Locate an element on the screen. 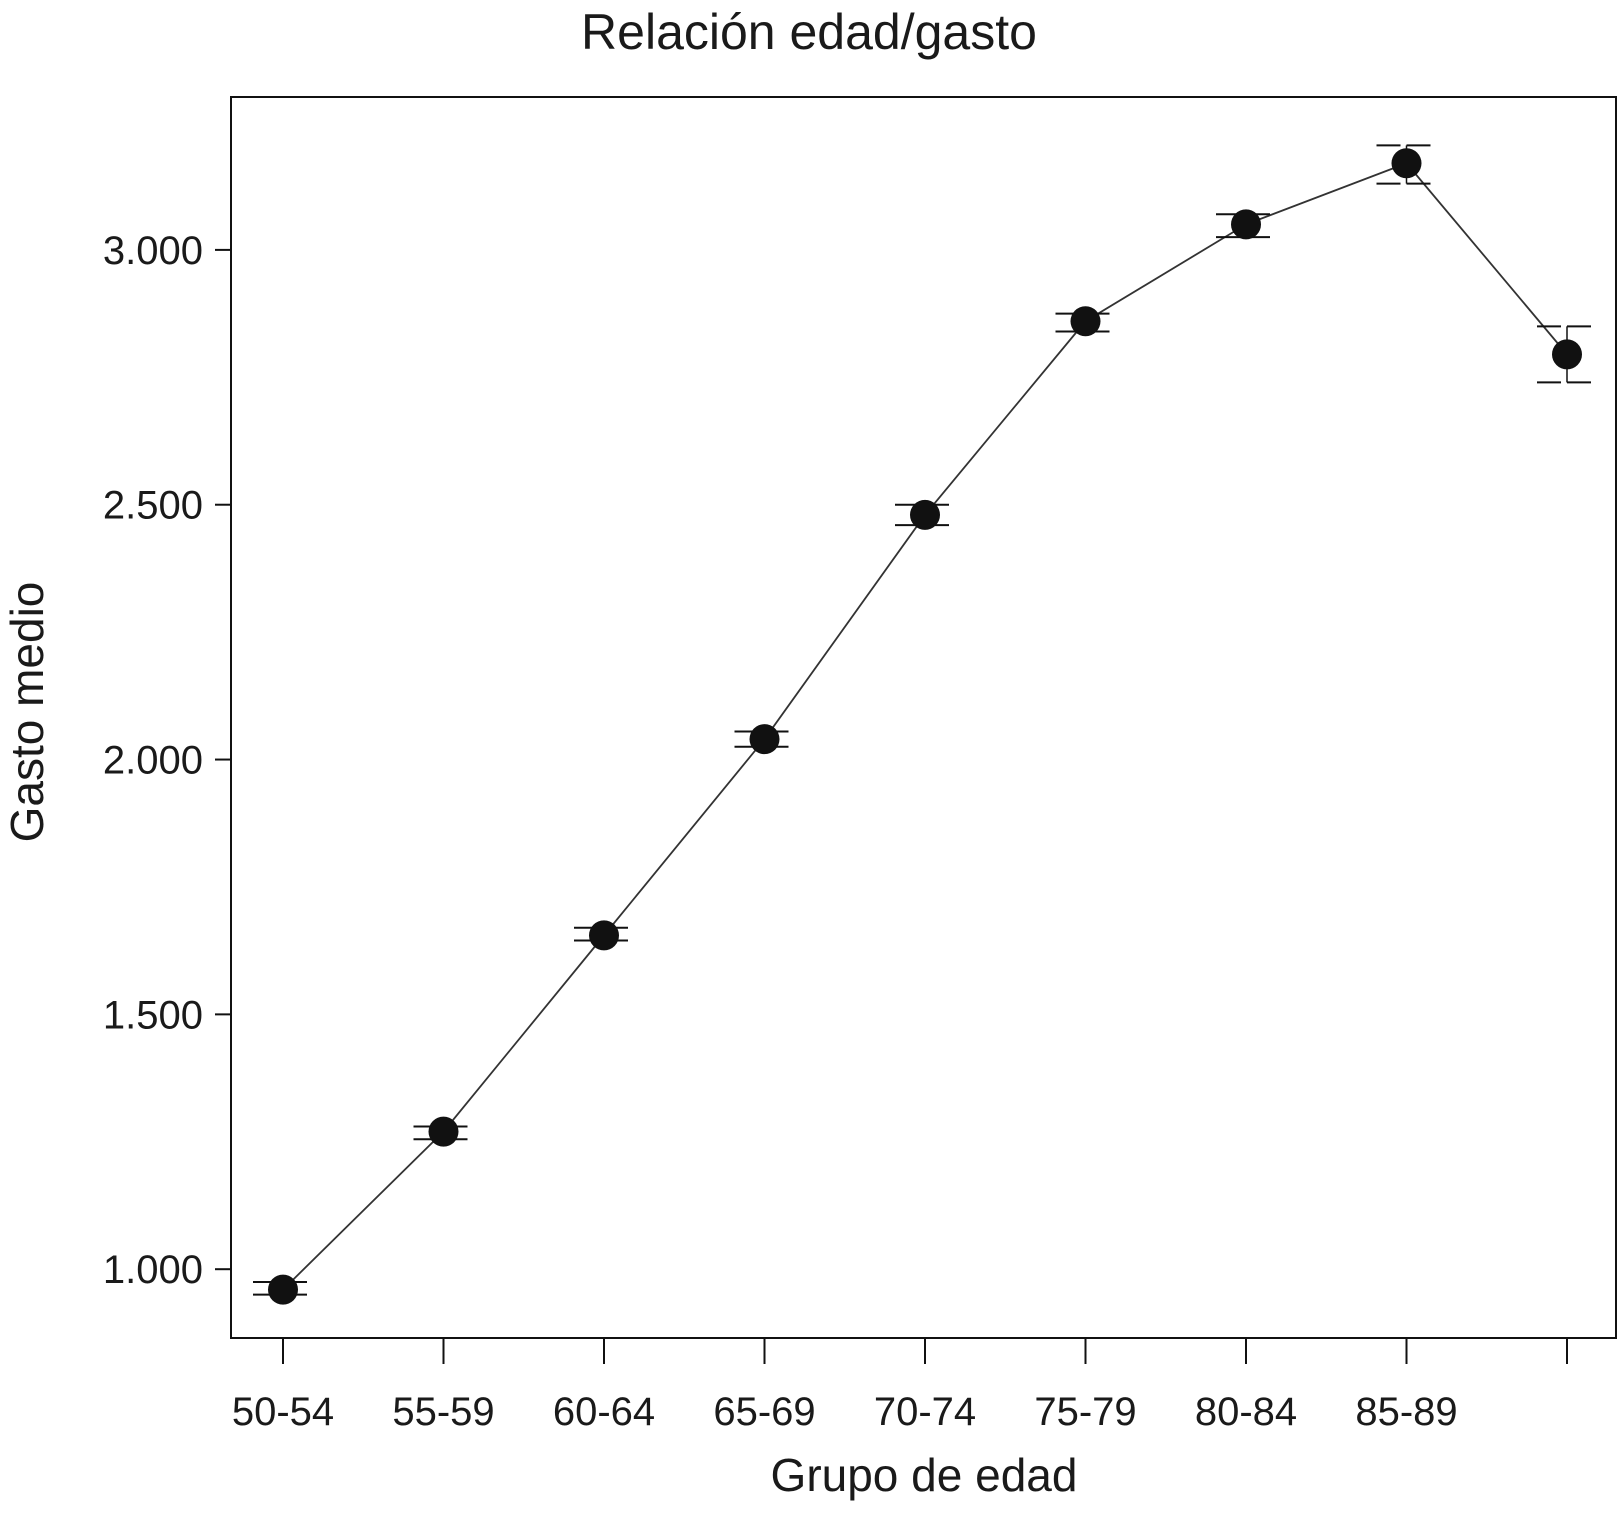  x-tick-label: 50-54 is located at coordinates (283, 1412).